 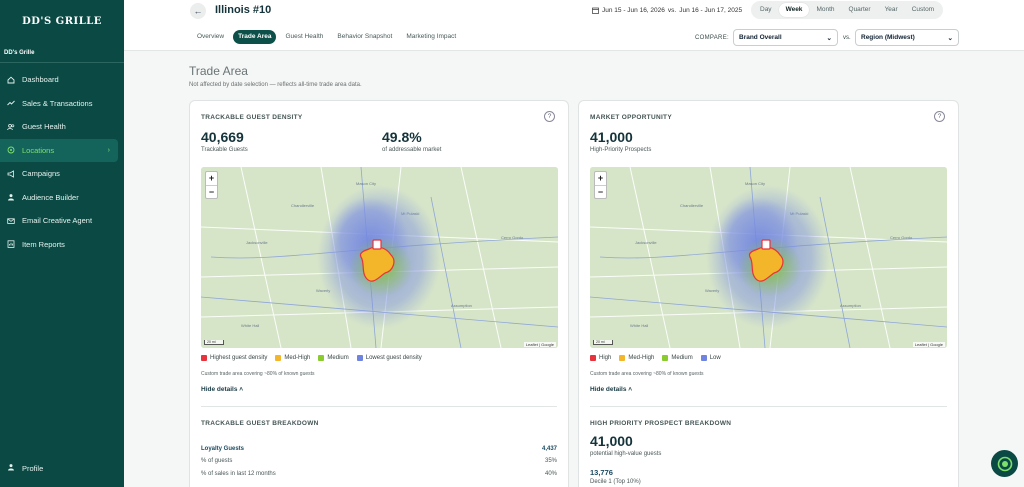 I want to click on sidebar-item-campaigns: Campaigns, so click(x=62, y=174).